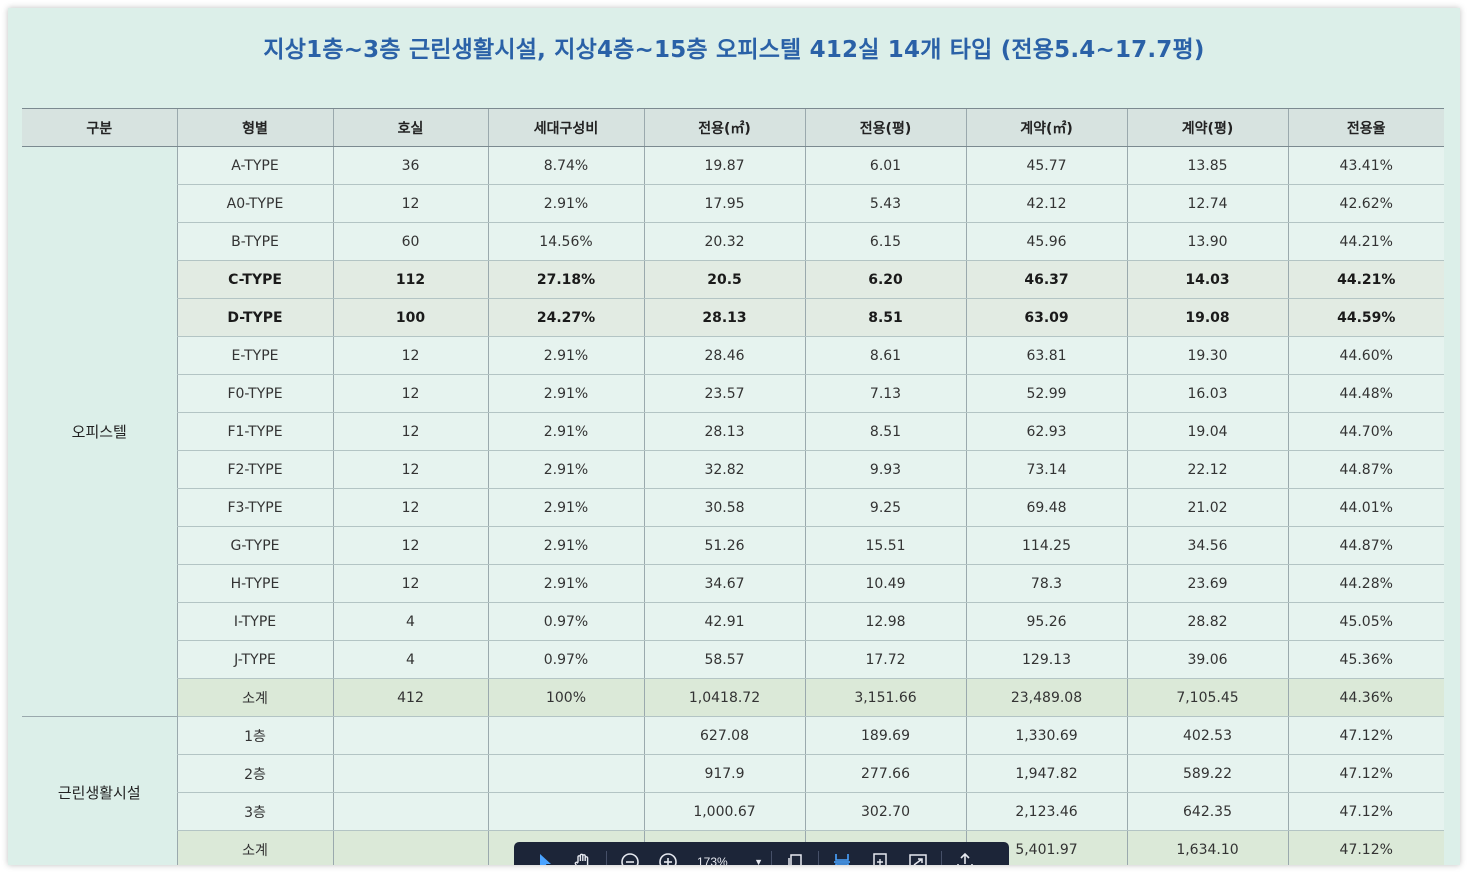  I want to click on exclusive-m2-cell: 19.87, so click(724, 165).